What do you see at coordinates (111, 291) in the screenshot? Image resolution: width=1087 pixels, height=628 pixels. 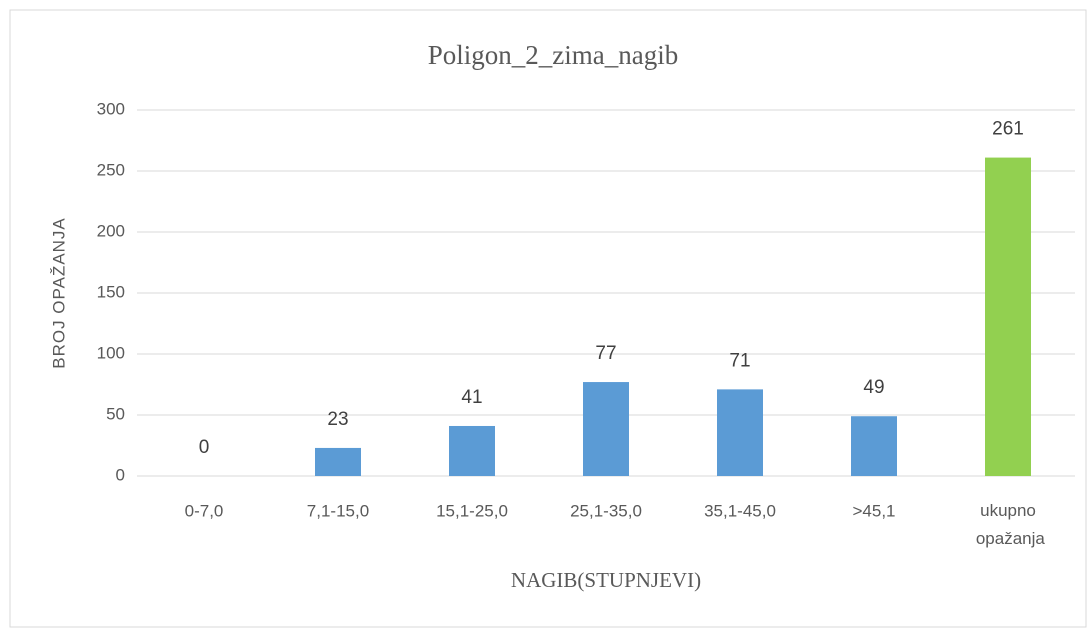 I see `y-tick-label: 150` at bounding box center [111, 291].